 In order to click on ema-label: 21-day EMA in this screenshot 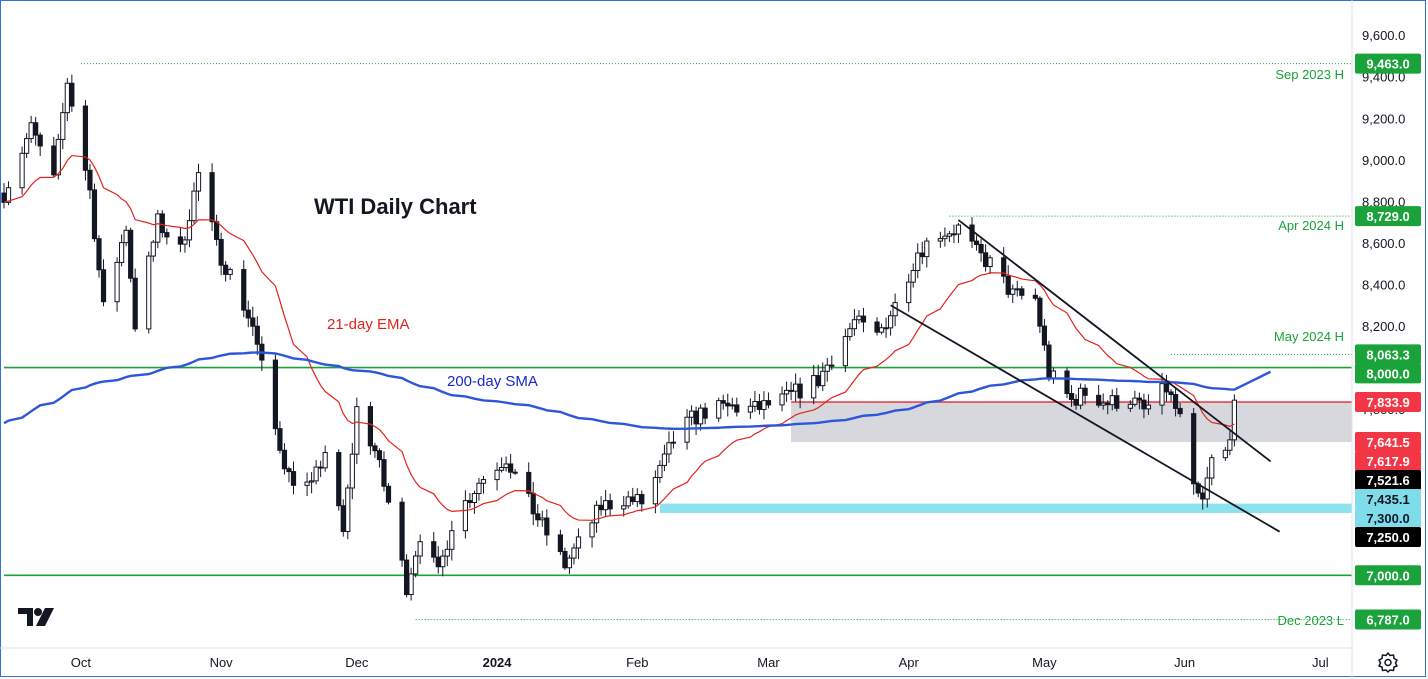, I will do `click(368, 324)`.